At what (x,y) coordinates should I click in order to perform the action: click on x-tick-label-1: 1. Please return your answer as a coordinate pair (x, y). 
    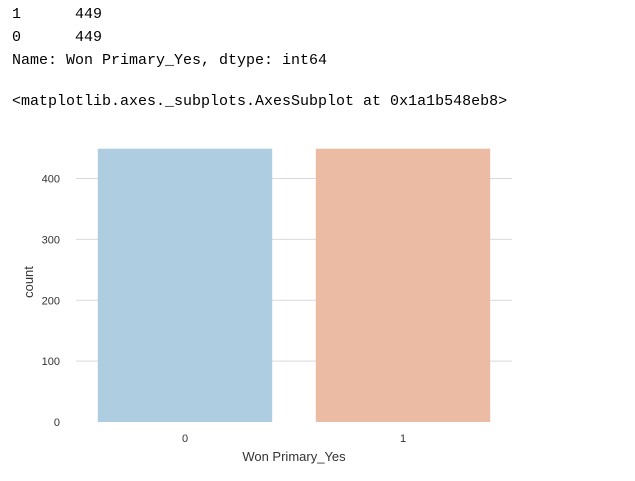
    Looking at the image, I should click on (403, 439).